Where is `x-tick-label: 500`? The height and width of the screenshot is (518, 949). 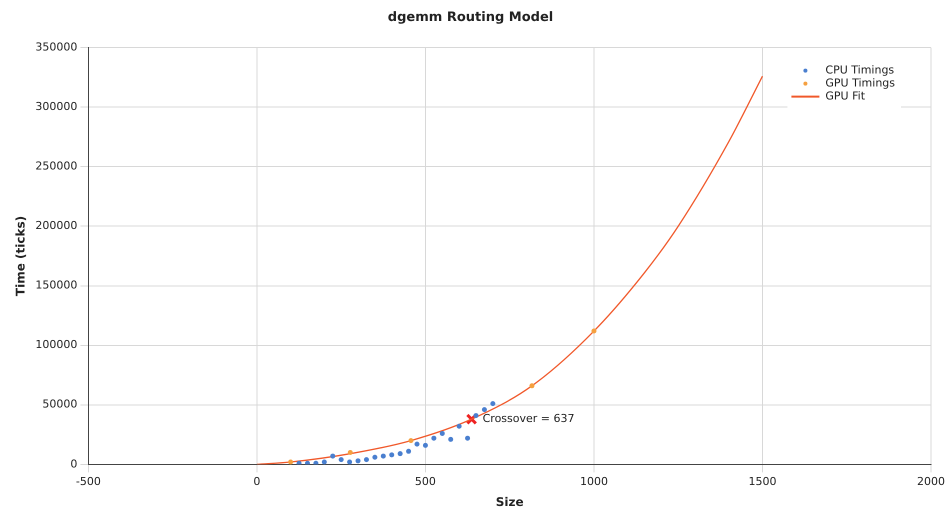 x-tick-label: 500 is located at coordinates (425, 481).